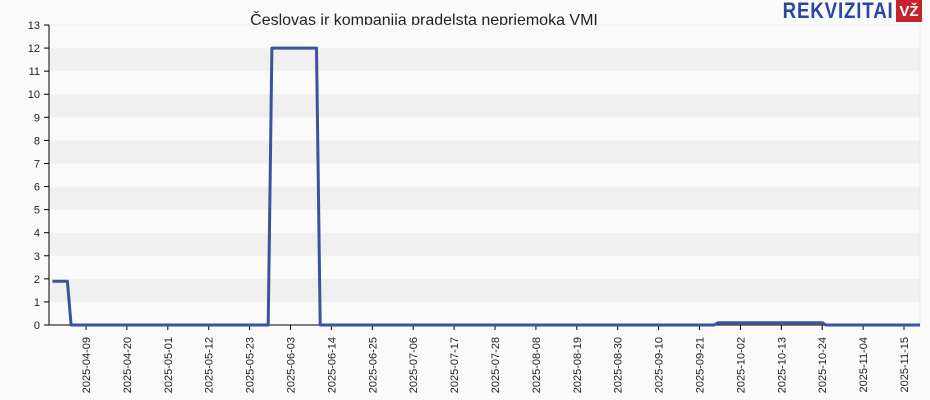  Describe the element at coordinates (701, 365) in the screenshot. I see `x-tick-label: 2025-09-21` at that location.